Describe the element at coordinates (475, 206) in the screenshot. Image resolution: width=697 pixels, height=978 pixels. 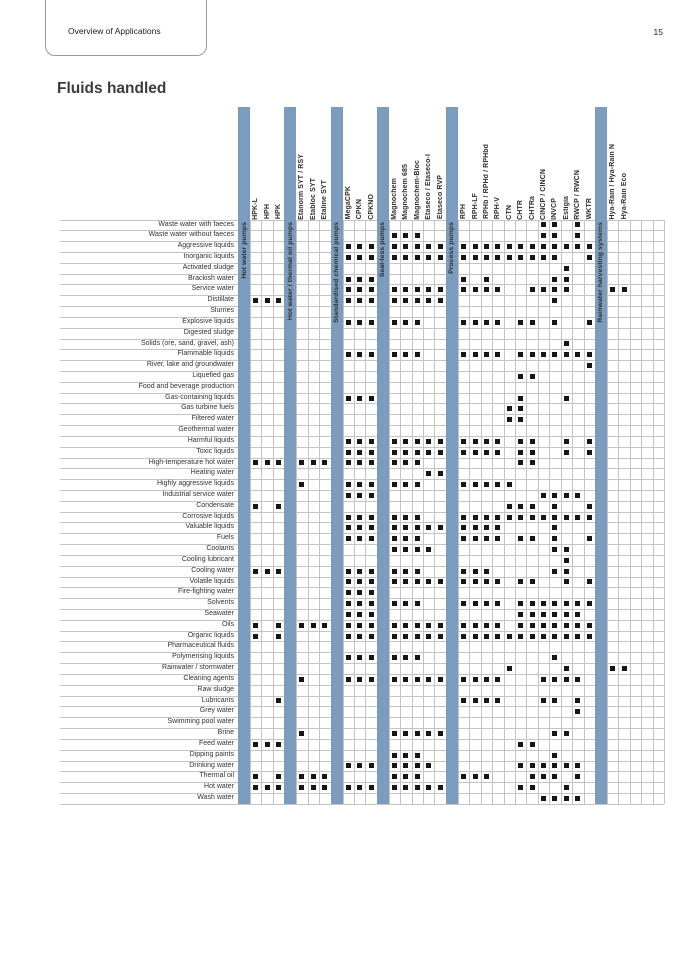
I see `column-header-text: RPH-LF` at that location.